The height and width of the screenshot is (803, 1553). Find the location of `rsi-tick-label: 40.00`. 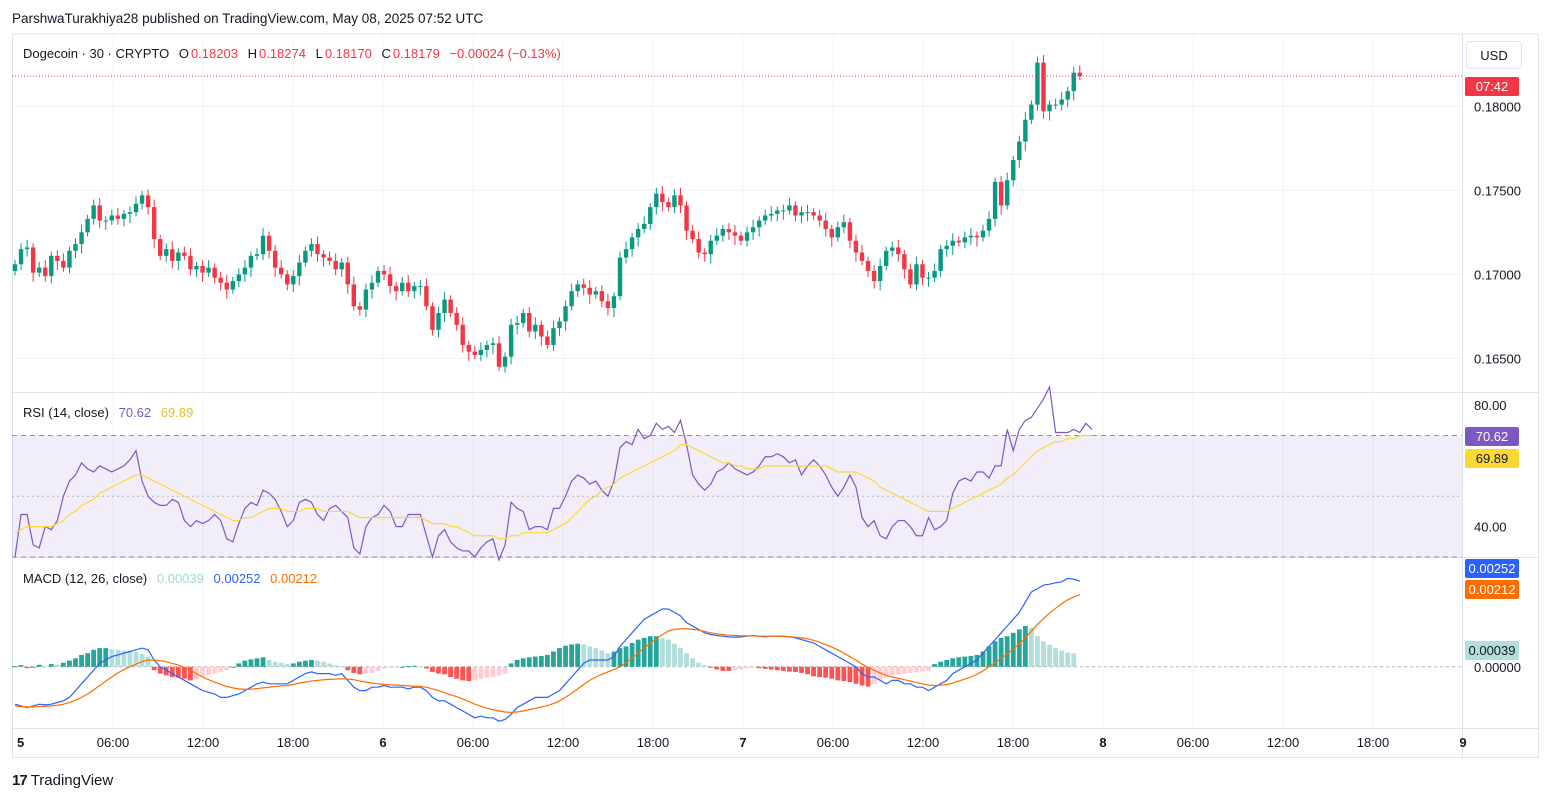

rsi-tick-label: 40.00 is located at coordinates (1490, 527).